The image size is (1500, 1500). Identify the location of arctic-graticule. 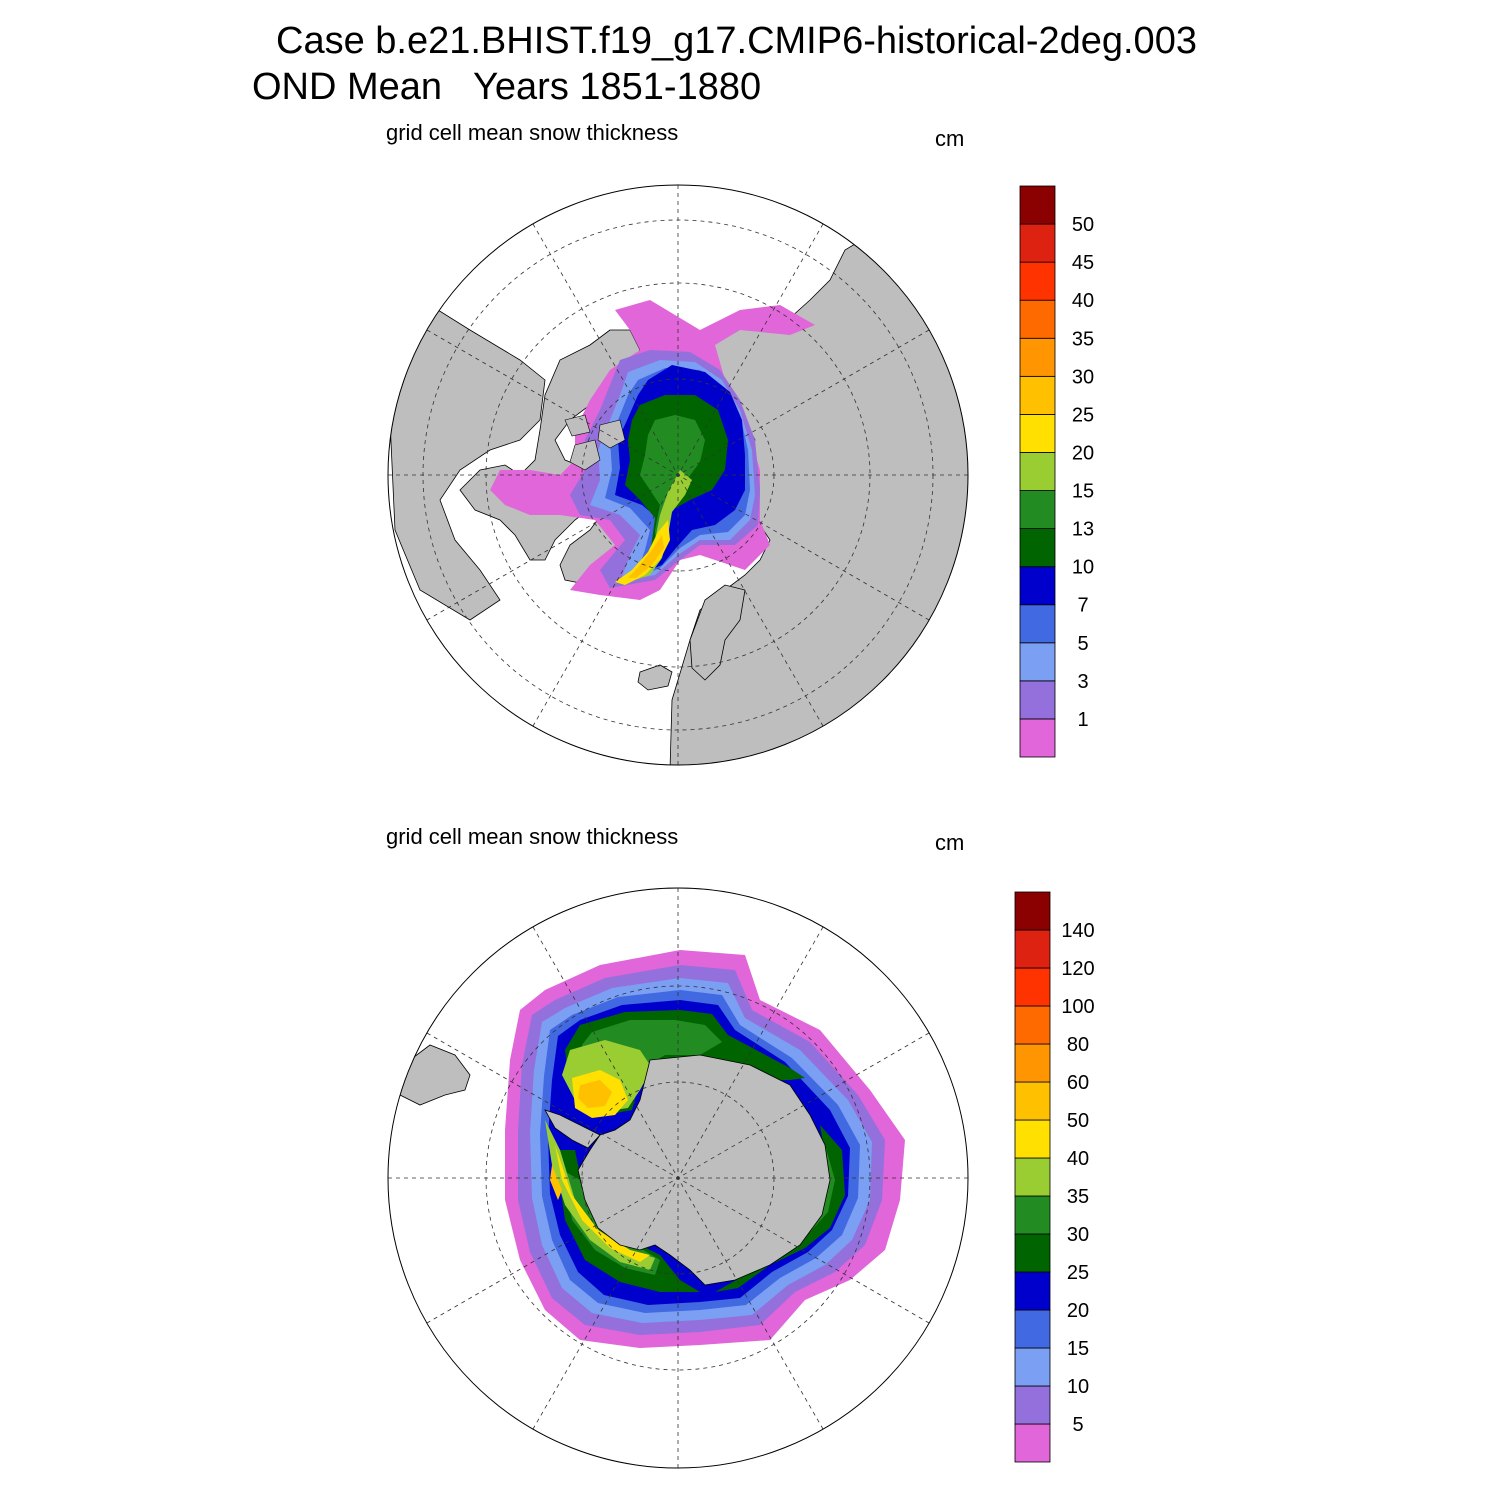
(678, 475).